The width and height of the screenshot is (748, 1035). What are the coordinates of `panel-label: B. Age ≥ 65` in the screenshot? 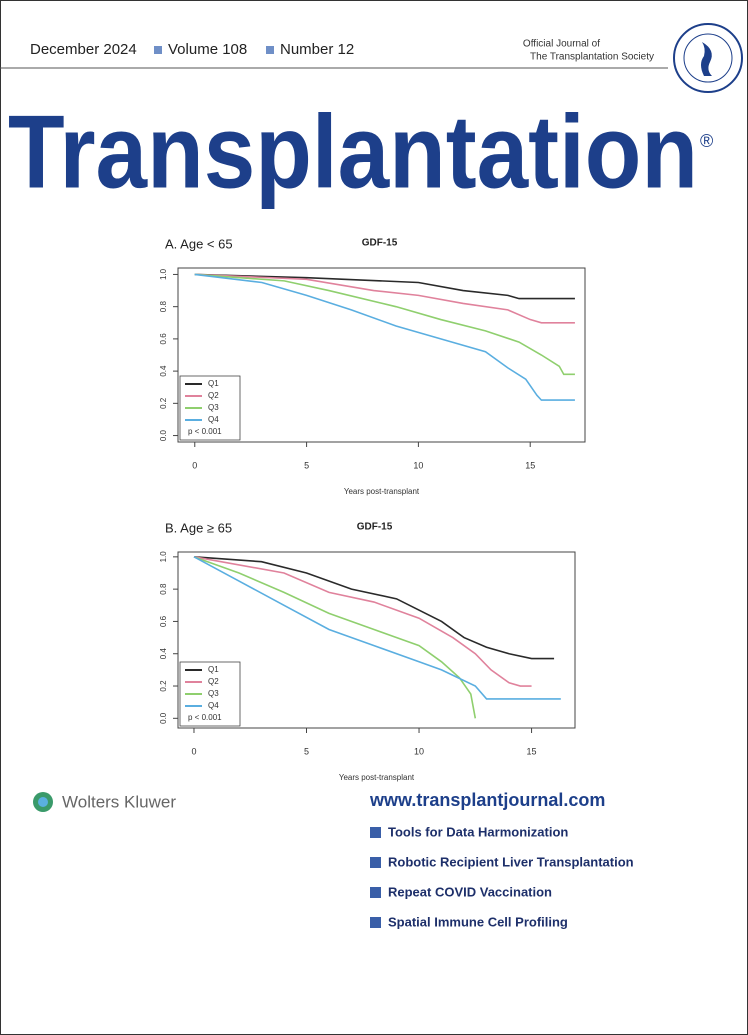 It's located at (198, 527).